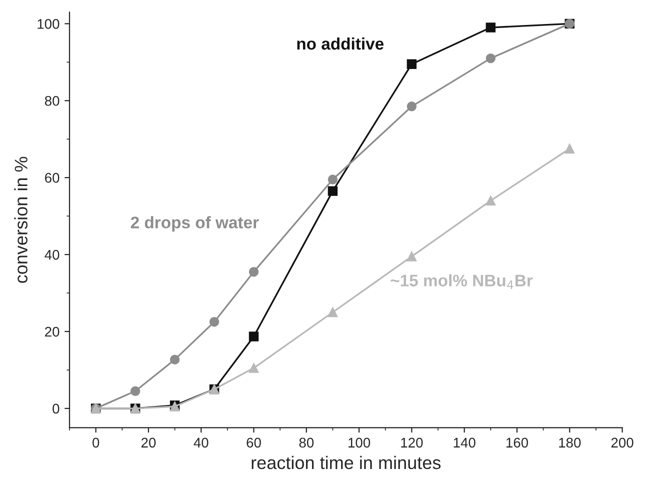 This screenshot has width=662, height=486. Describe the element at coordinates (465, 443) in the screenshot. I see `x-tick-label: 140` at that location.